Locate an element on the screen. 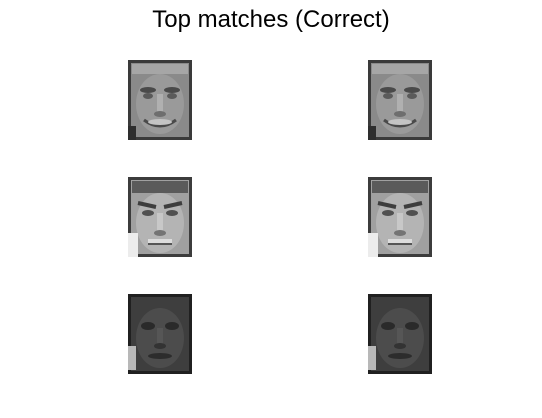 This screenshot has height=418, width=542. figure-title: Top matches (Correct) is located at coordinates (271, 19).